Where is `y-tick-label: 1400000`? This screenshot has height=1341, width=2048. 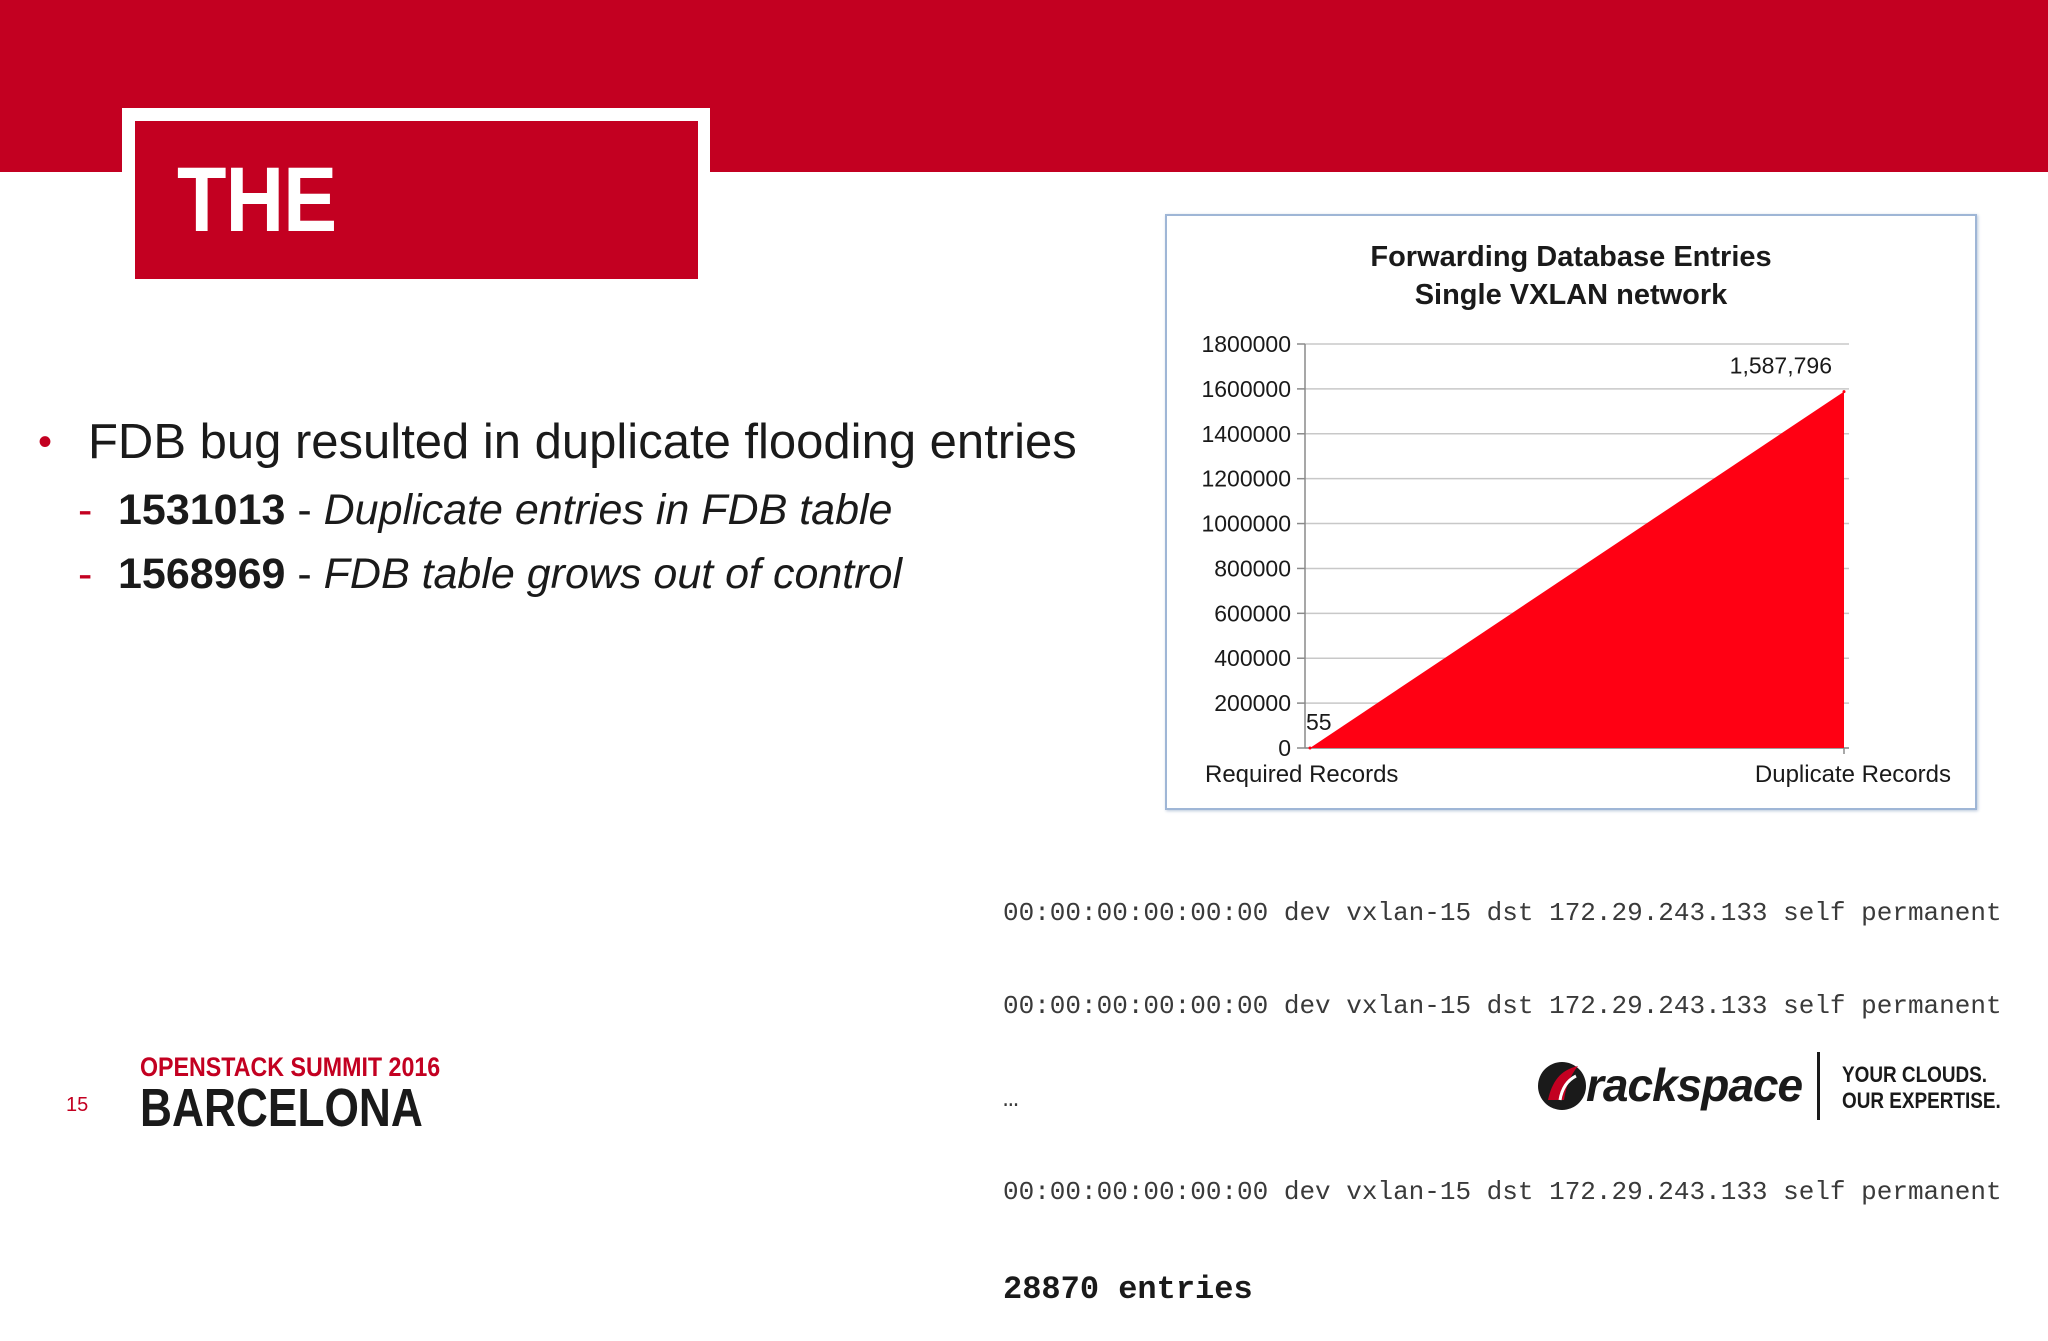 y-tick-label: 1400000 is located at coordinates (1246, 434).